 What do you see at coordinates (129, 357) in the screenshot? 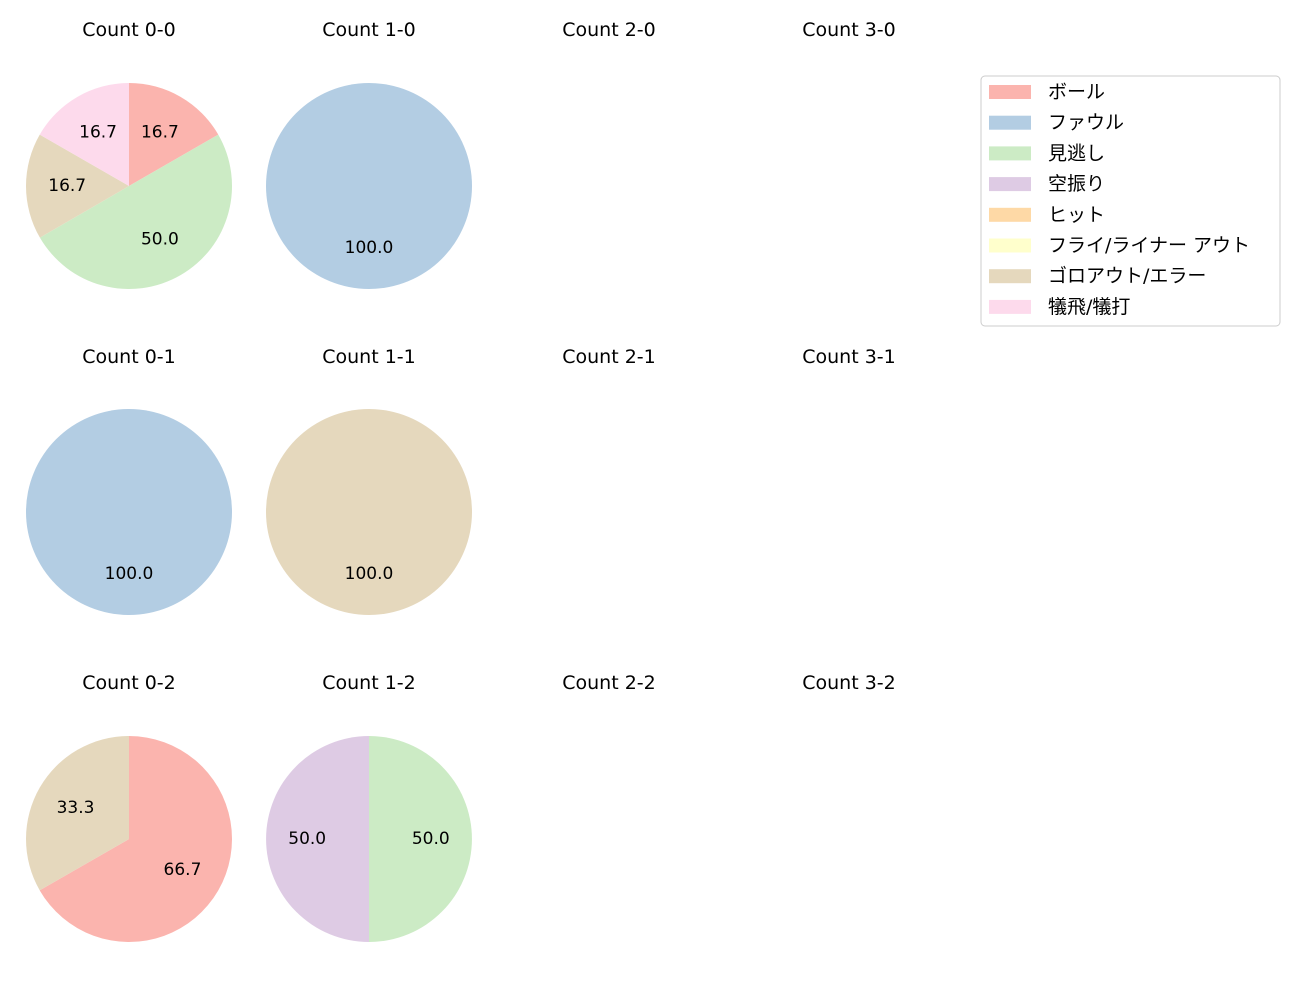
I see `pie-title: Count 0-1` at bounding box center [129, 357].